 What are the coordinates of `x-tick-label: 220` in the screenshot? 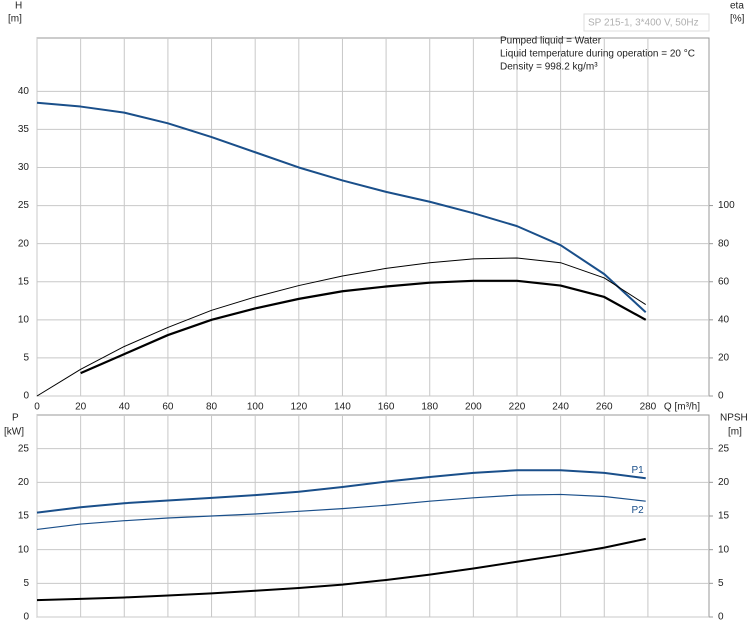 It's located at (517, 407).